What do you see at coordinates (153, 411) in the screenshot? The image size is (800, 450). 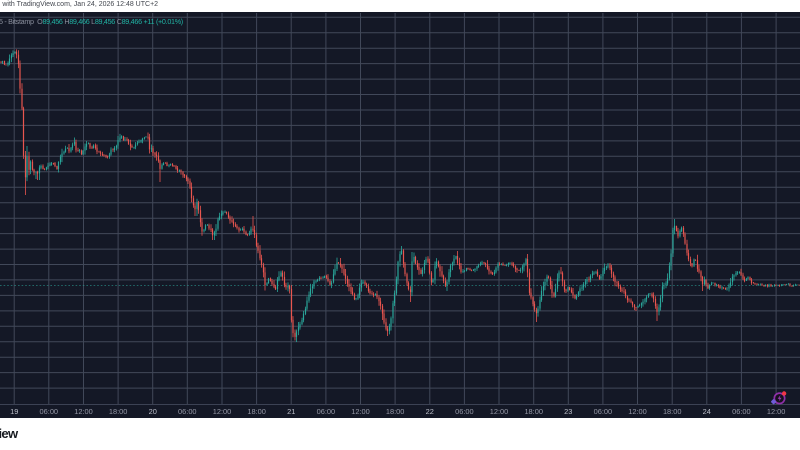 I see `svg-text: 20` at bounding box center [153, 411].